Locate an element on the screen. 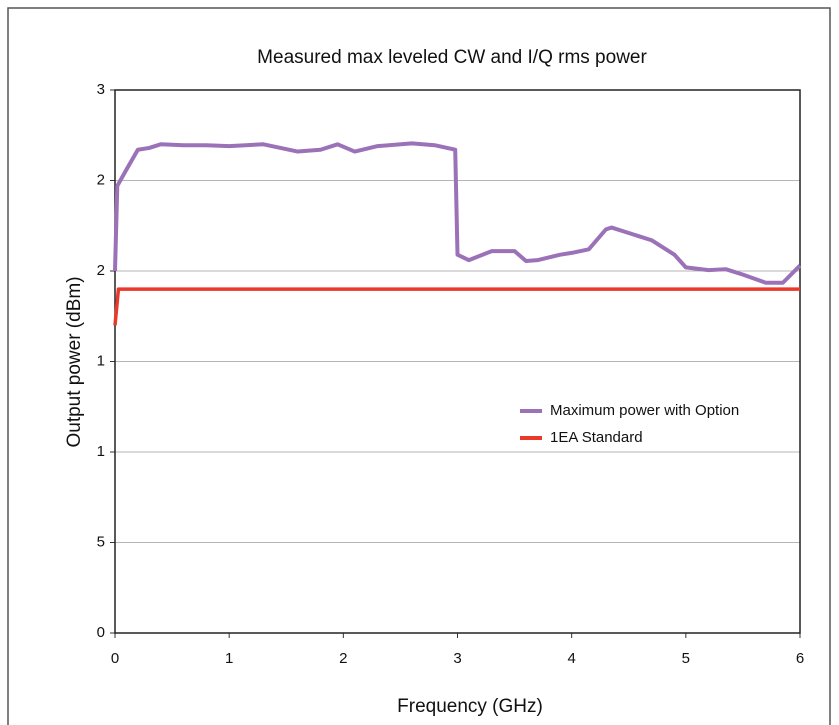  series-line is located at coordinates (456, 306).